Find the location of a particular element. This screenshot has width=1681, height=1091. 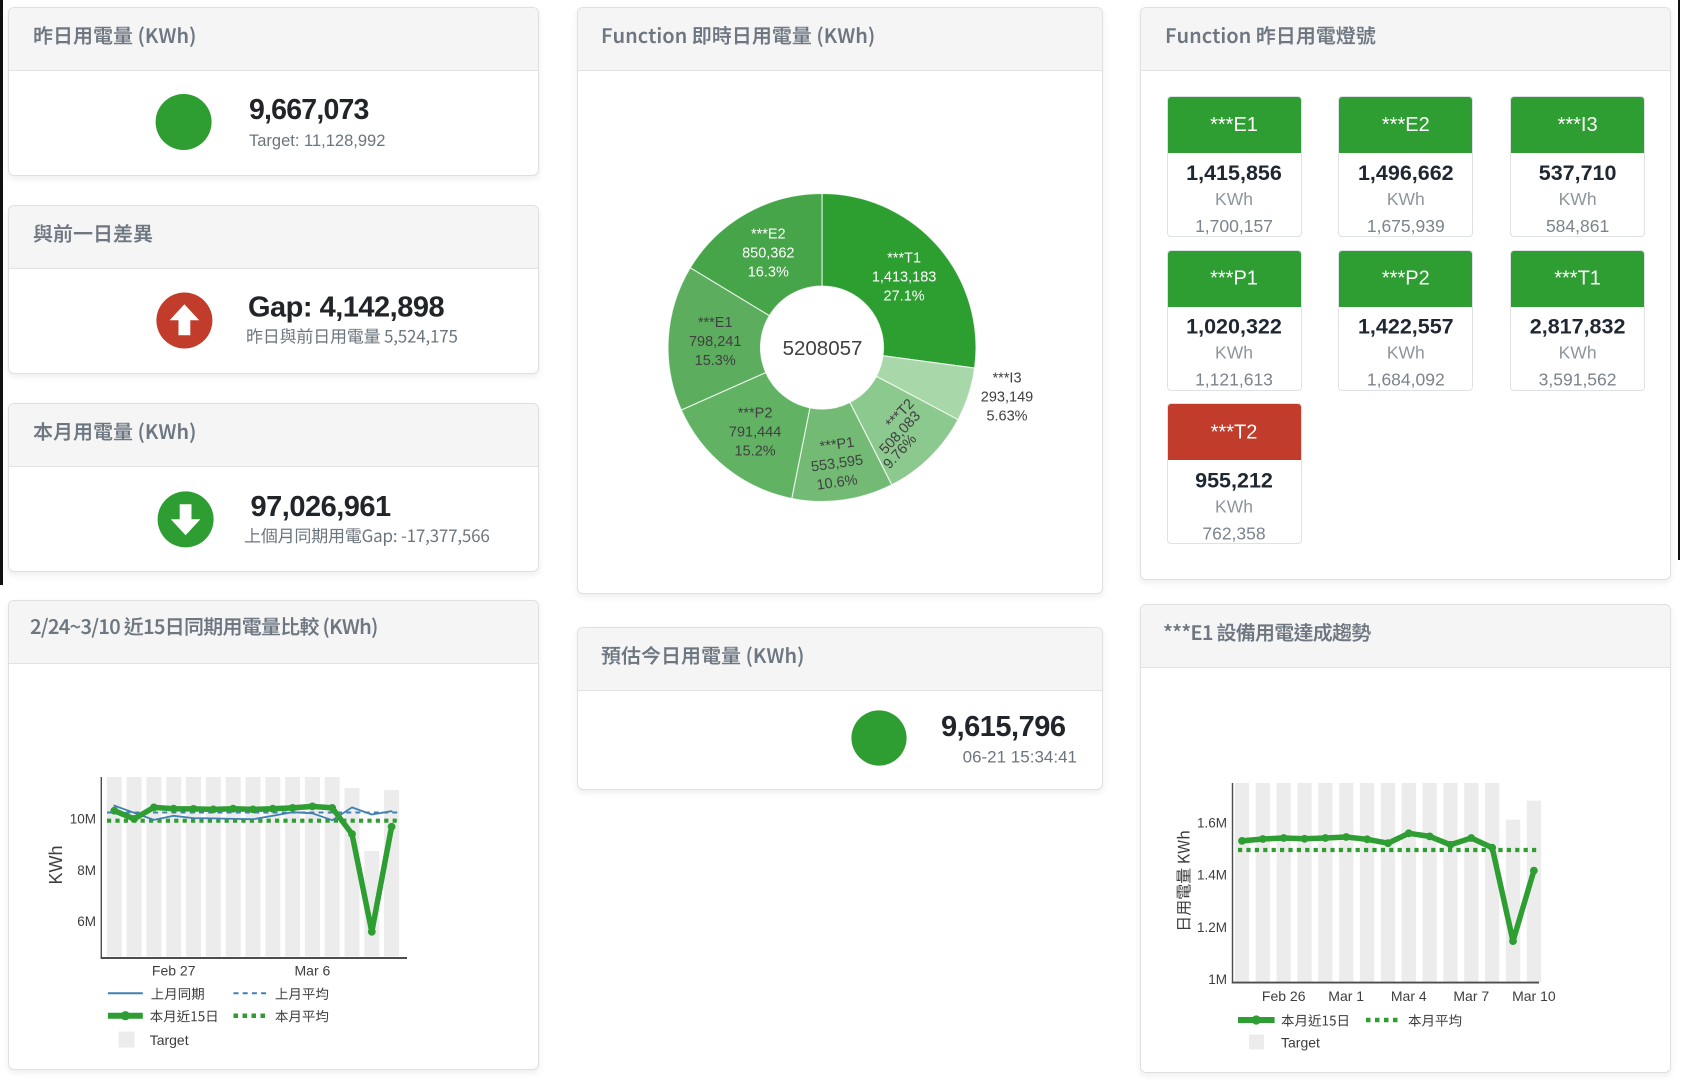

svg-text: 553,595 is located at coordinates (837, 463).